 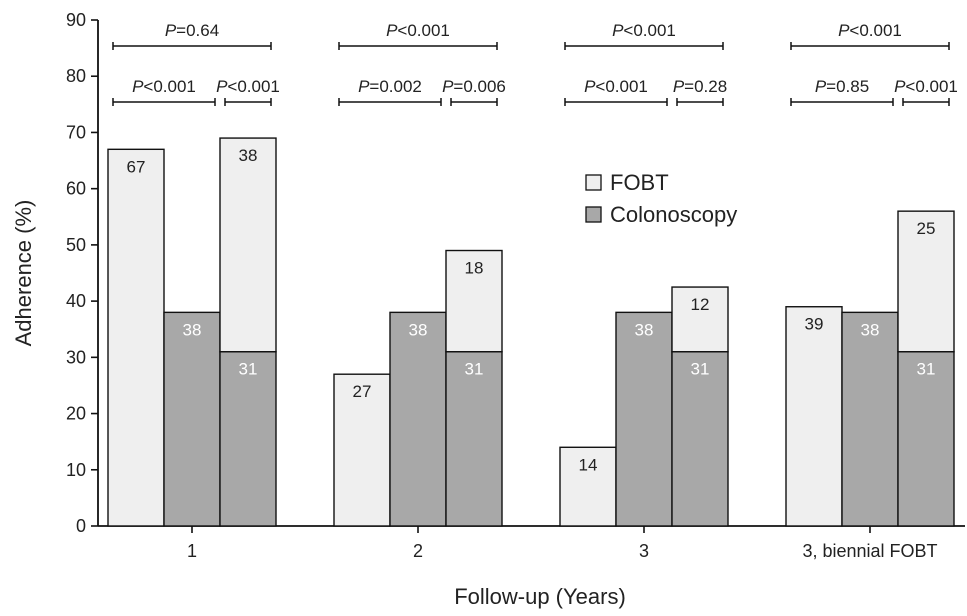 I want to click on y-tick-label: 50, so click(x=76, y=245).